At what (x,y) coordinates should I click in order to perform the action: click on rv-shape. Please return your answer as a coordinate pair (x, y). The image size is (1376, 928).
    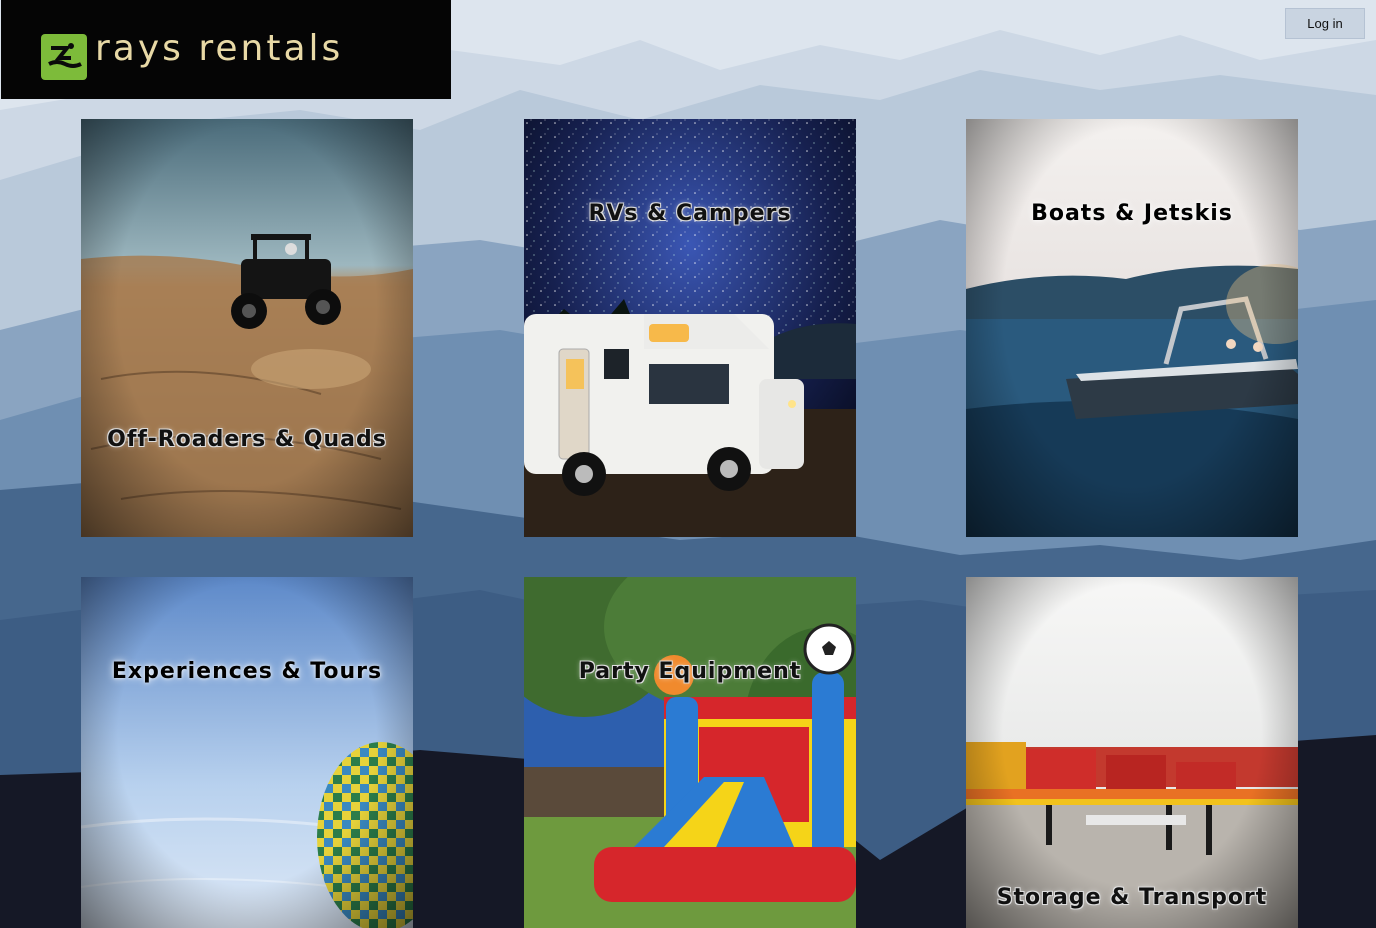
    Looking at the image, I should click on (664, 405).